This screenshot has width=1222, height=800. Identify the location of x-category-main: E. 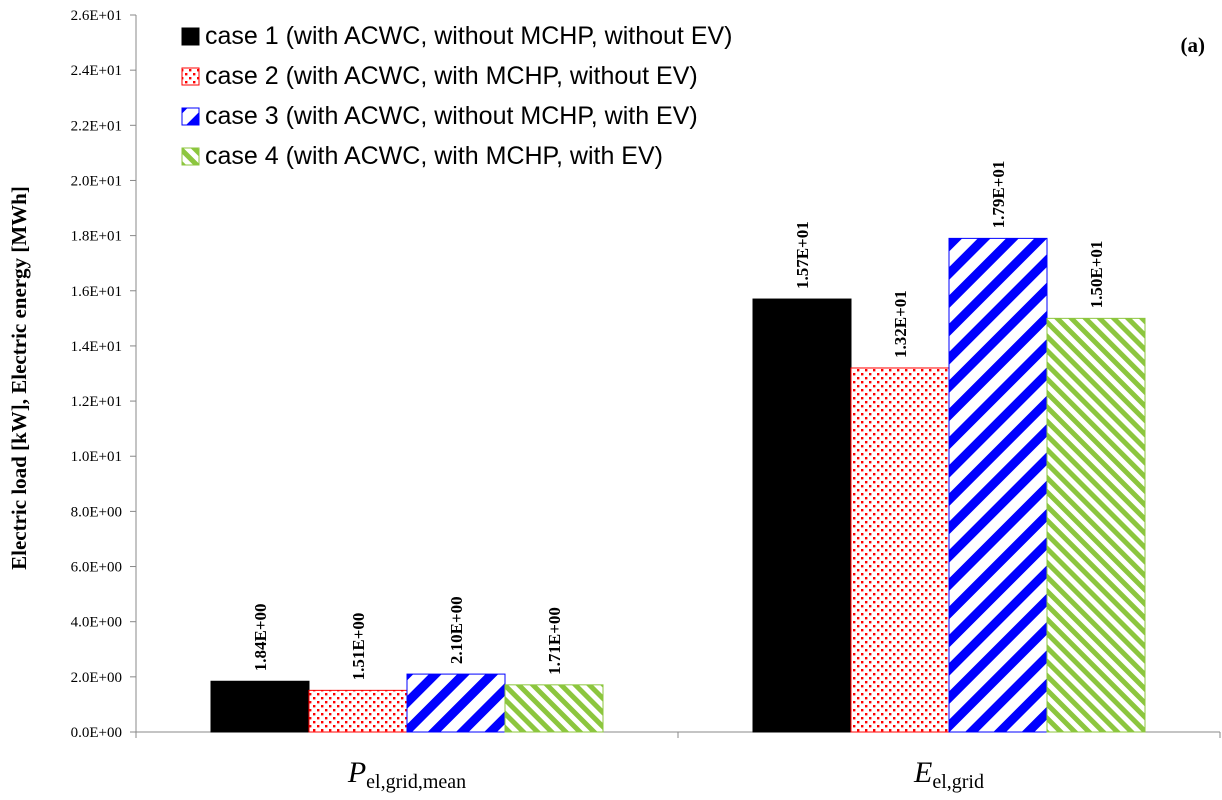
(922, 772).